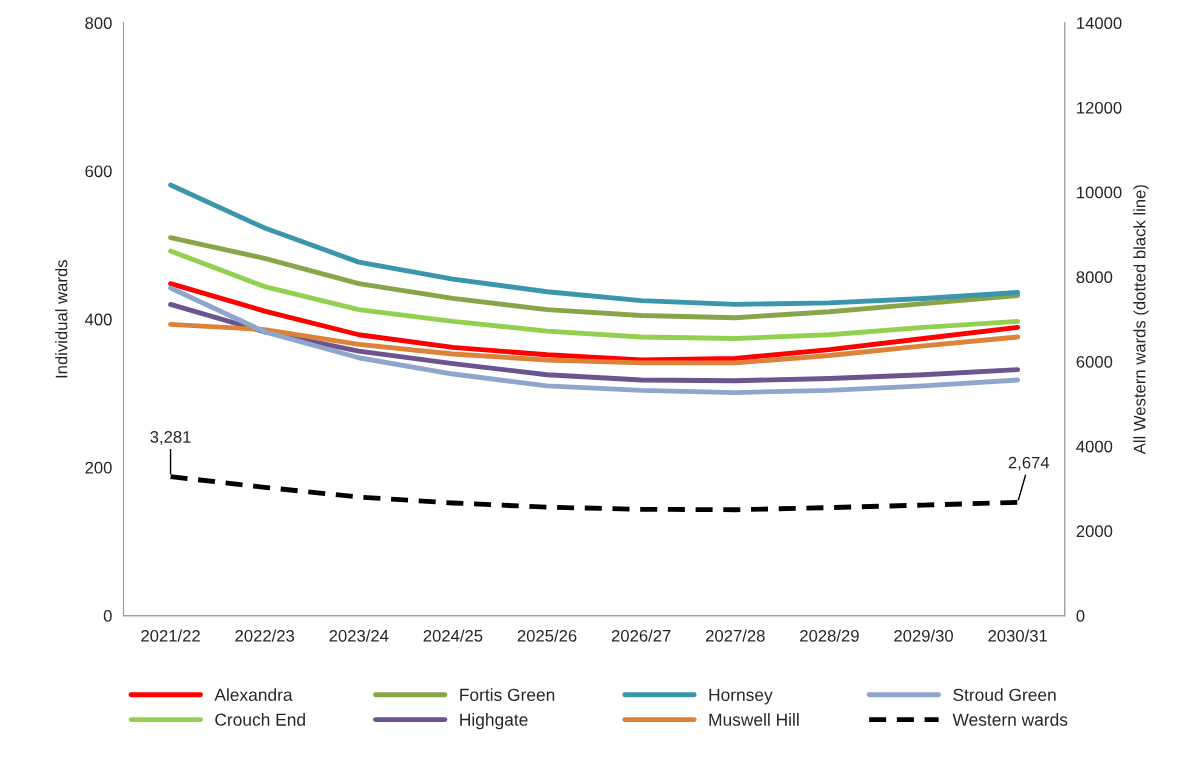  Describe the element at coordinates (170, 635) in the screenshot. I see `x-tick-label: 2021/22` at that location.